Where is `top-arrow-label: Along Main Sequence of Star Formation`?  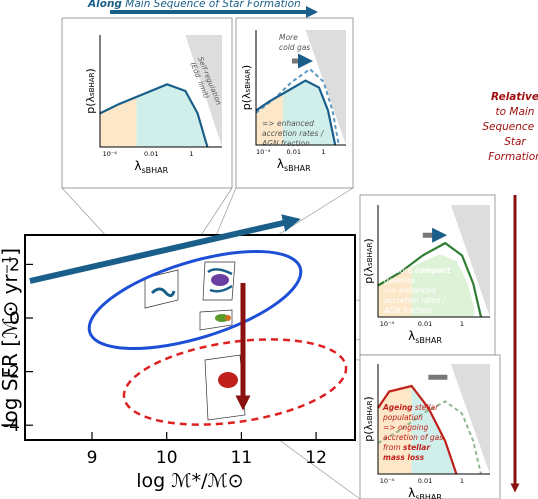 top-arrow-label: Along Main Sequence of Star Formation is located at coordinates (194, 5).